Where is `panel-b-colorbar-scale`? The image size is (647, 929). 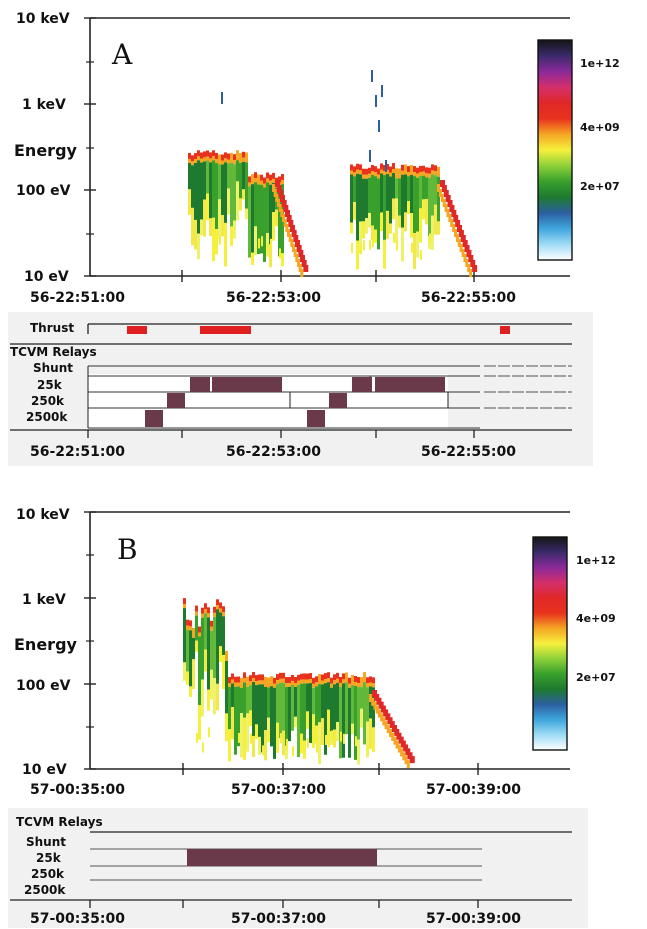
panel-b-colorbar-scale is located at coordinates (550, 643).